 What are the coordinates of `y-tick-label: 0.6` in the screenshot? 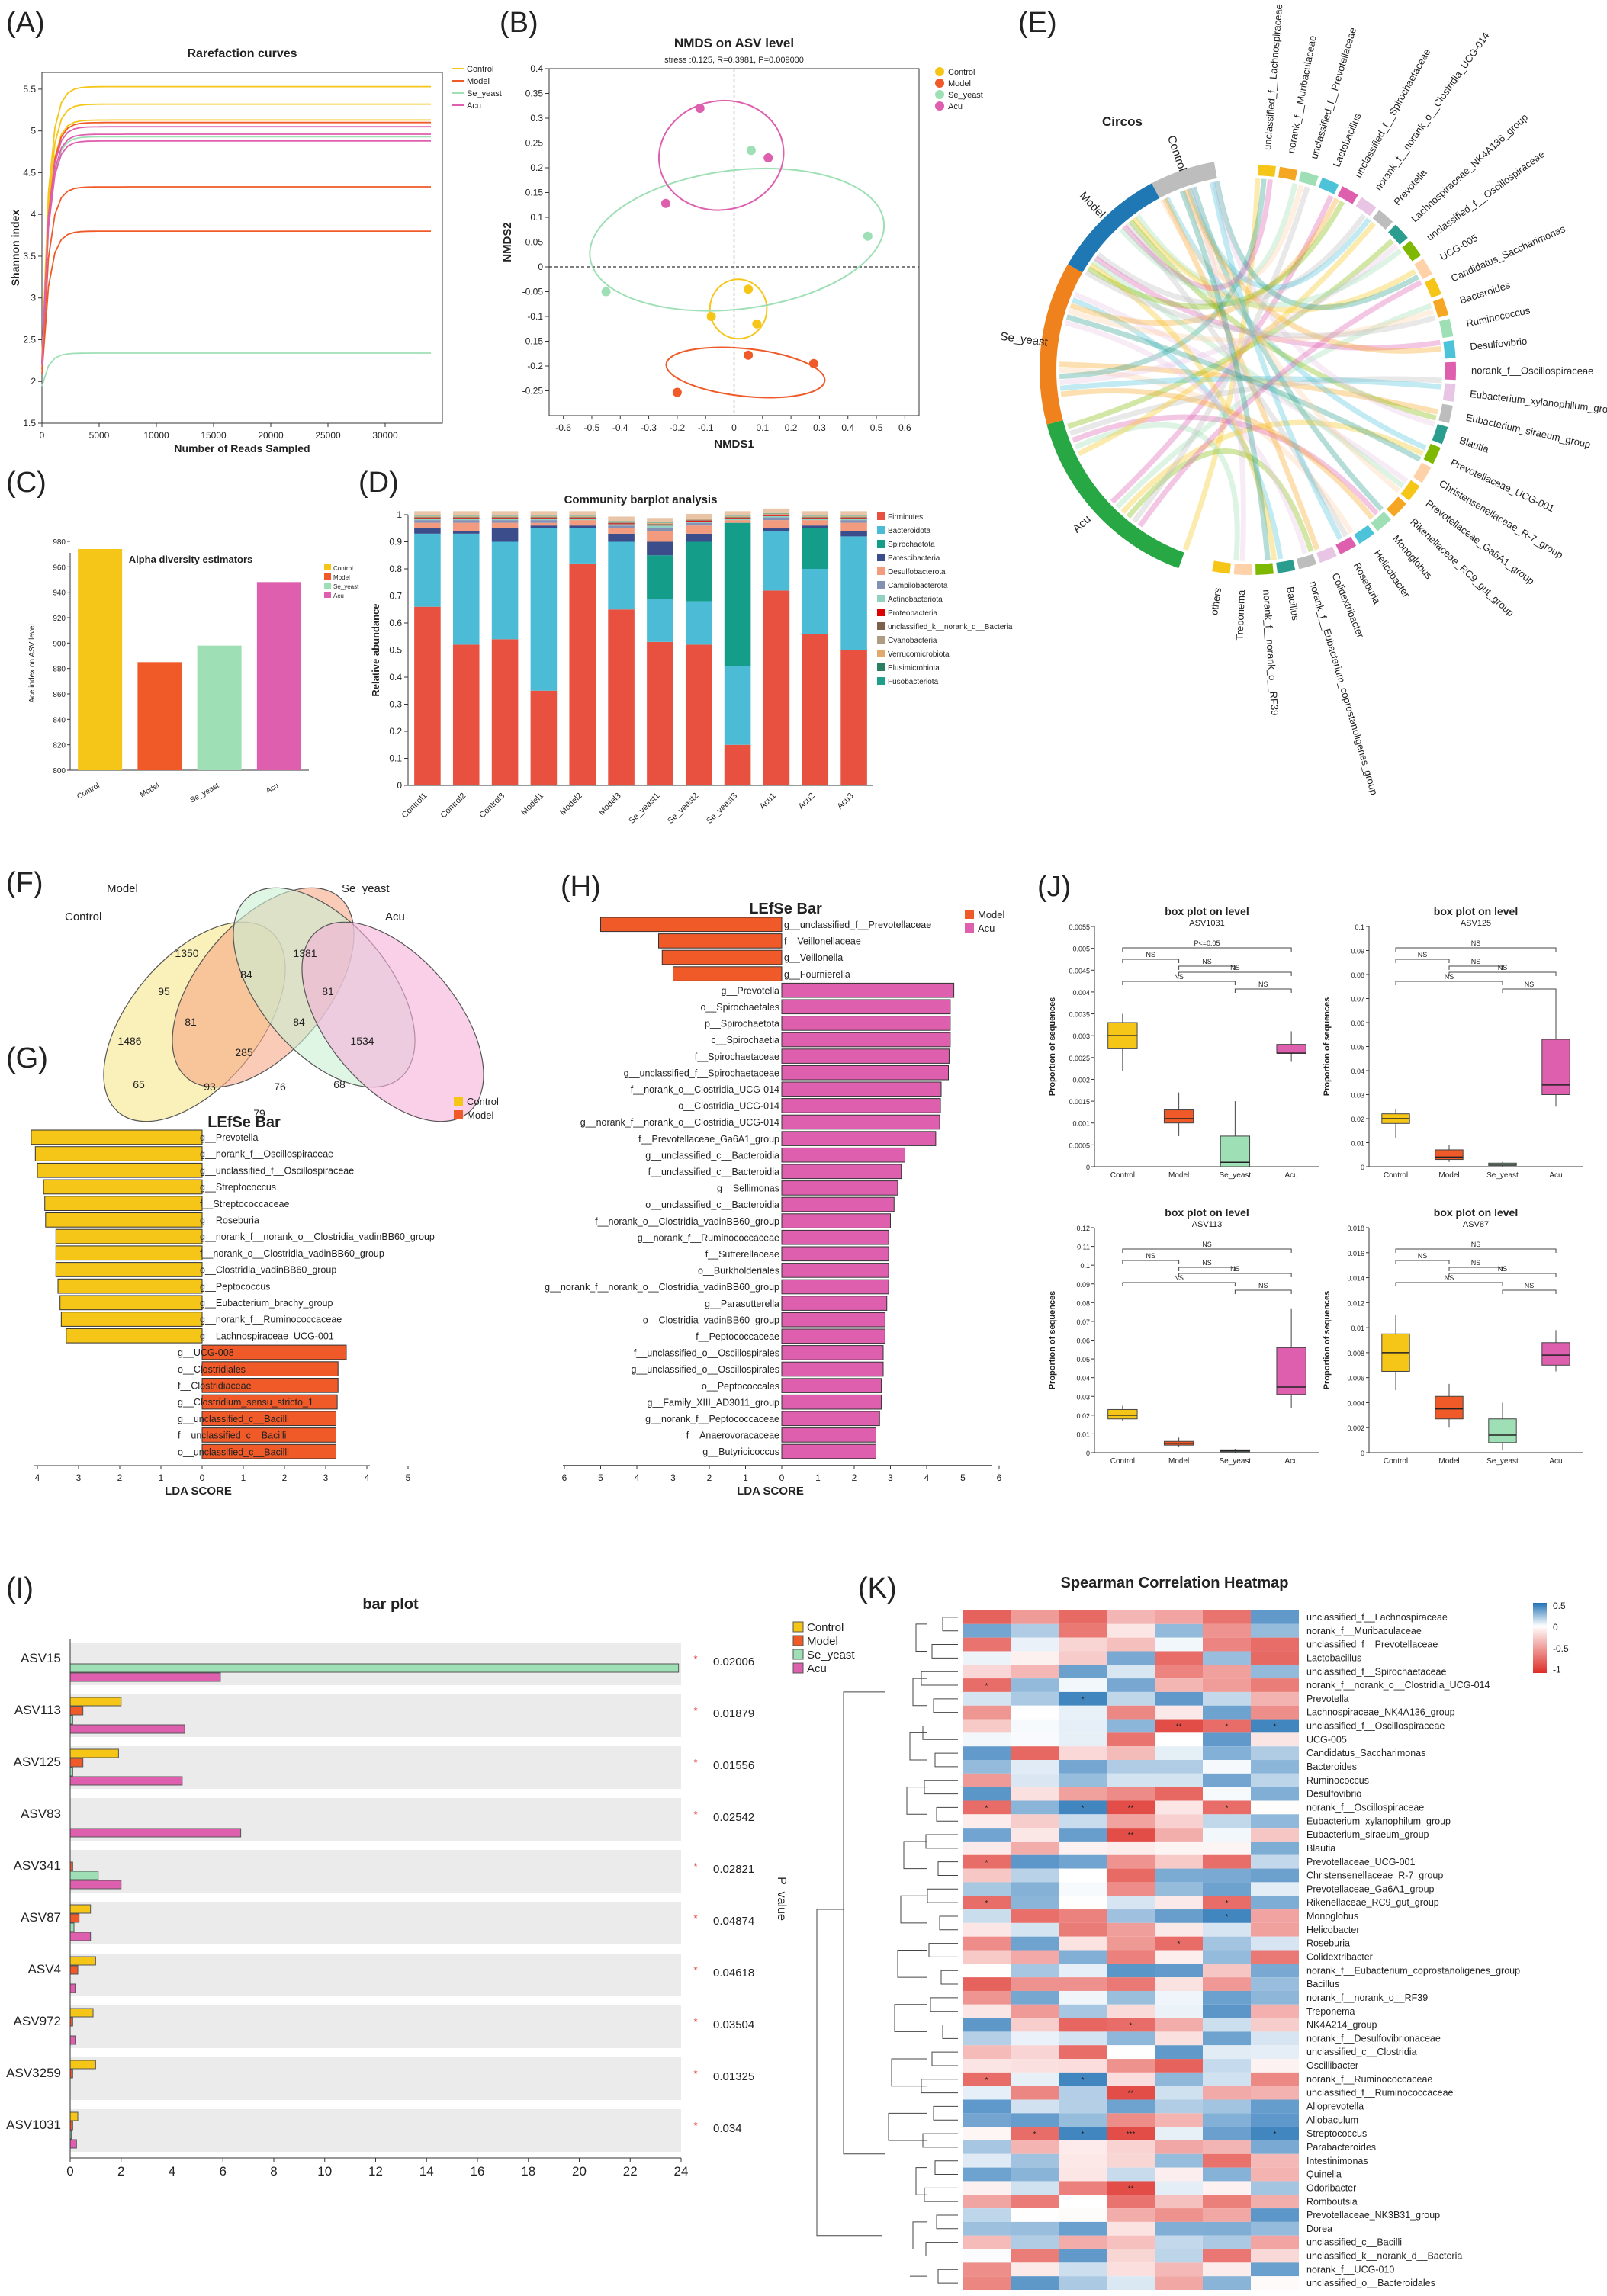 It's located at (395, 623).